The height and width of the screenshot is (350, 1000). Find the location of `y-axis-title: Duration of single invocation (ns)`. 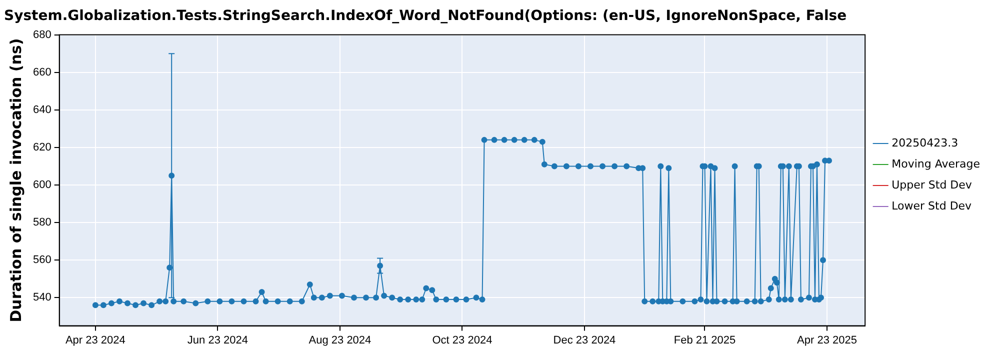

y-axis-title: Duration of single invocation (ns) is located at coordinates (15, 180).